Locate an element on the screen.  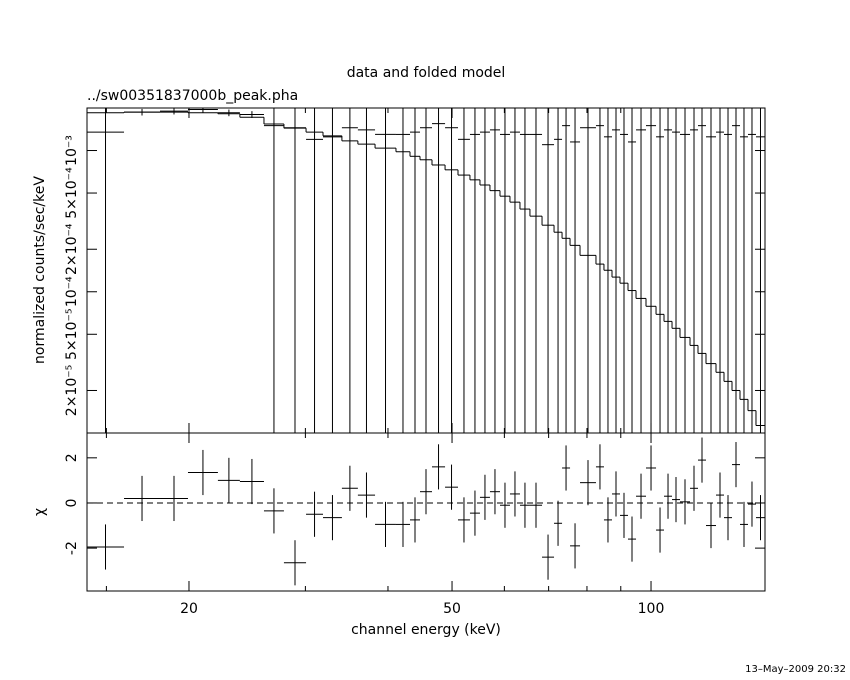
residual-y-tick-label: 0 is located at coordinates (72, 503).